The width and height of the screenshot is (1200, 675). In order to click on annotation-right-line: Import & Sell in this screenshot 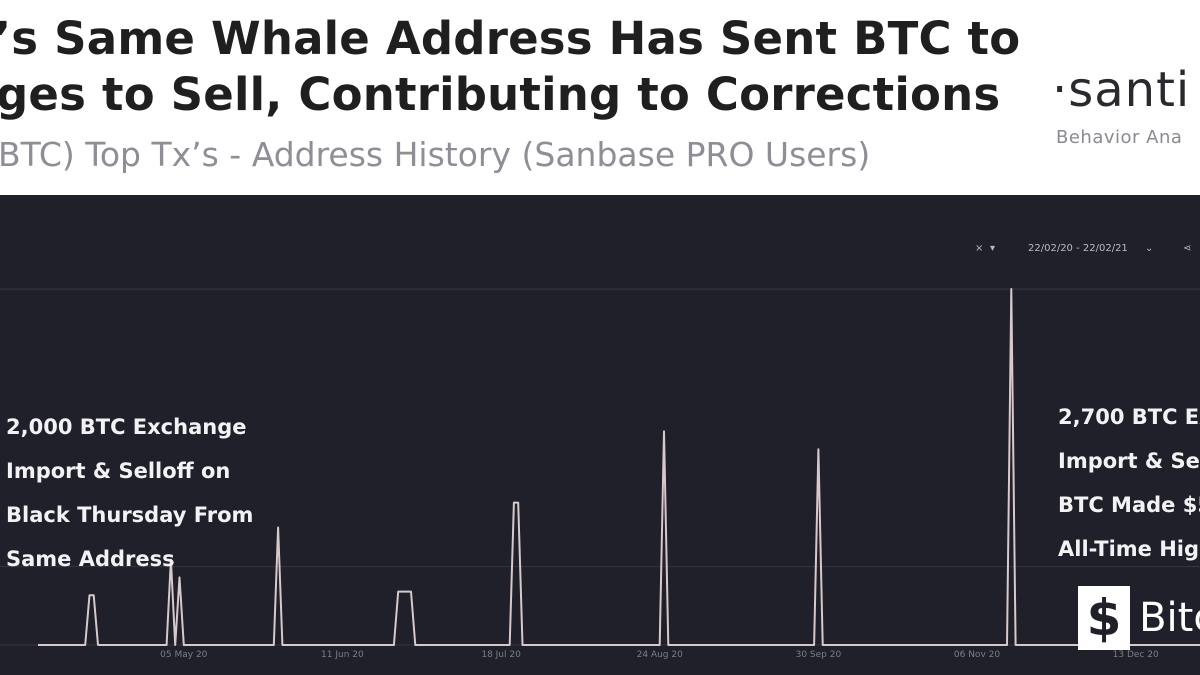, I will do `click(1129, 461)`.